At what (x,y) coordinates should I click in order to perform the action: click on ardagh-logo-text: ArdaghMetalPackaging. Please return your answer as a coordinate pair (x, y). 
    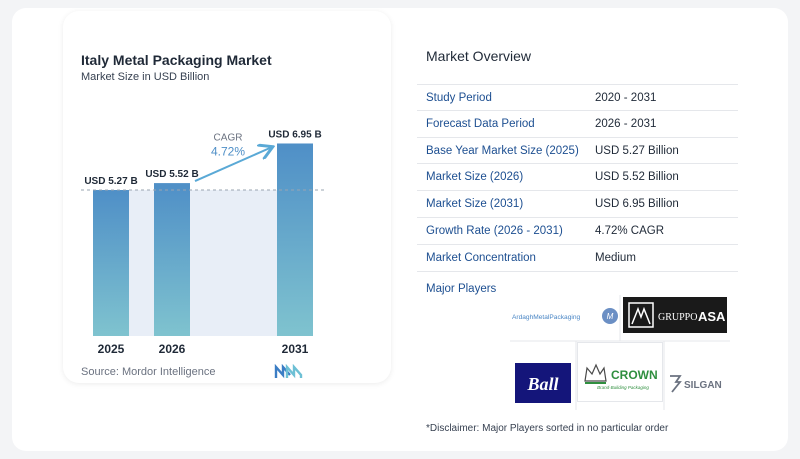
    Looking at the image, I should click on (546, 317).